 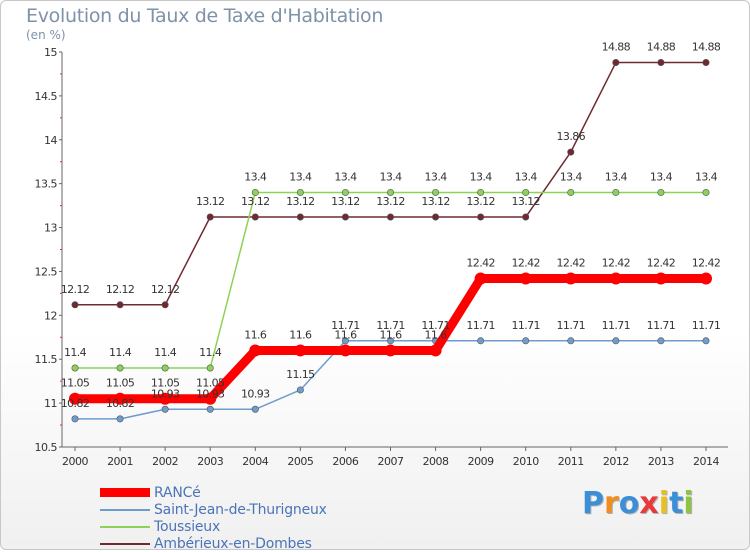 What do you see at coordinates (629, 503) in the screenshot?
I see `logo-letter: o` at bounding box center [629, 503].